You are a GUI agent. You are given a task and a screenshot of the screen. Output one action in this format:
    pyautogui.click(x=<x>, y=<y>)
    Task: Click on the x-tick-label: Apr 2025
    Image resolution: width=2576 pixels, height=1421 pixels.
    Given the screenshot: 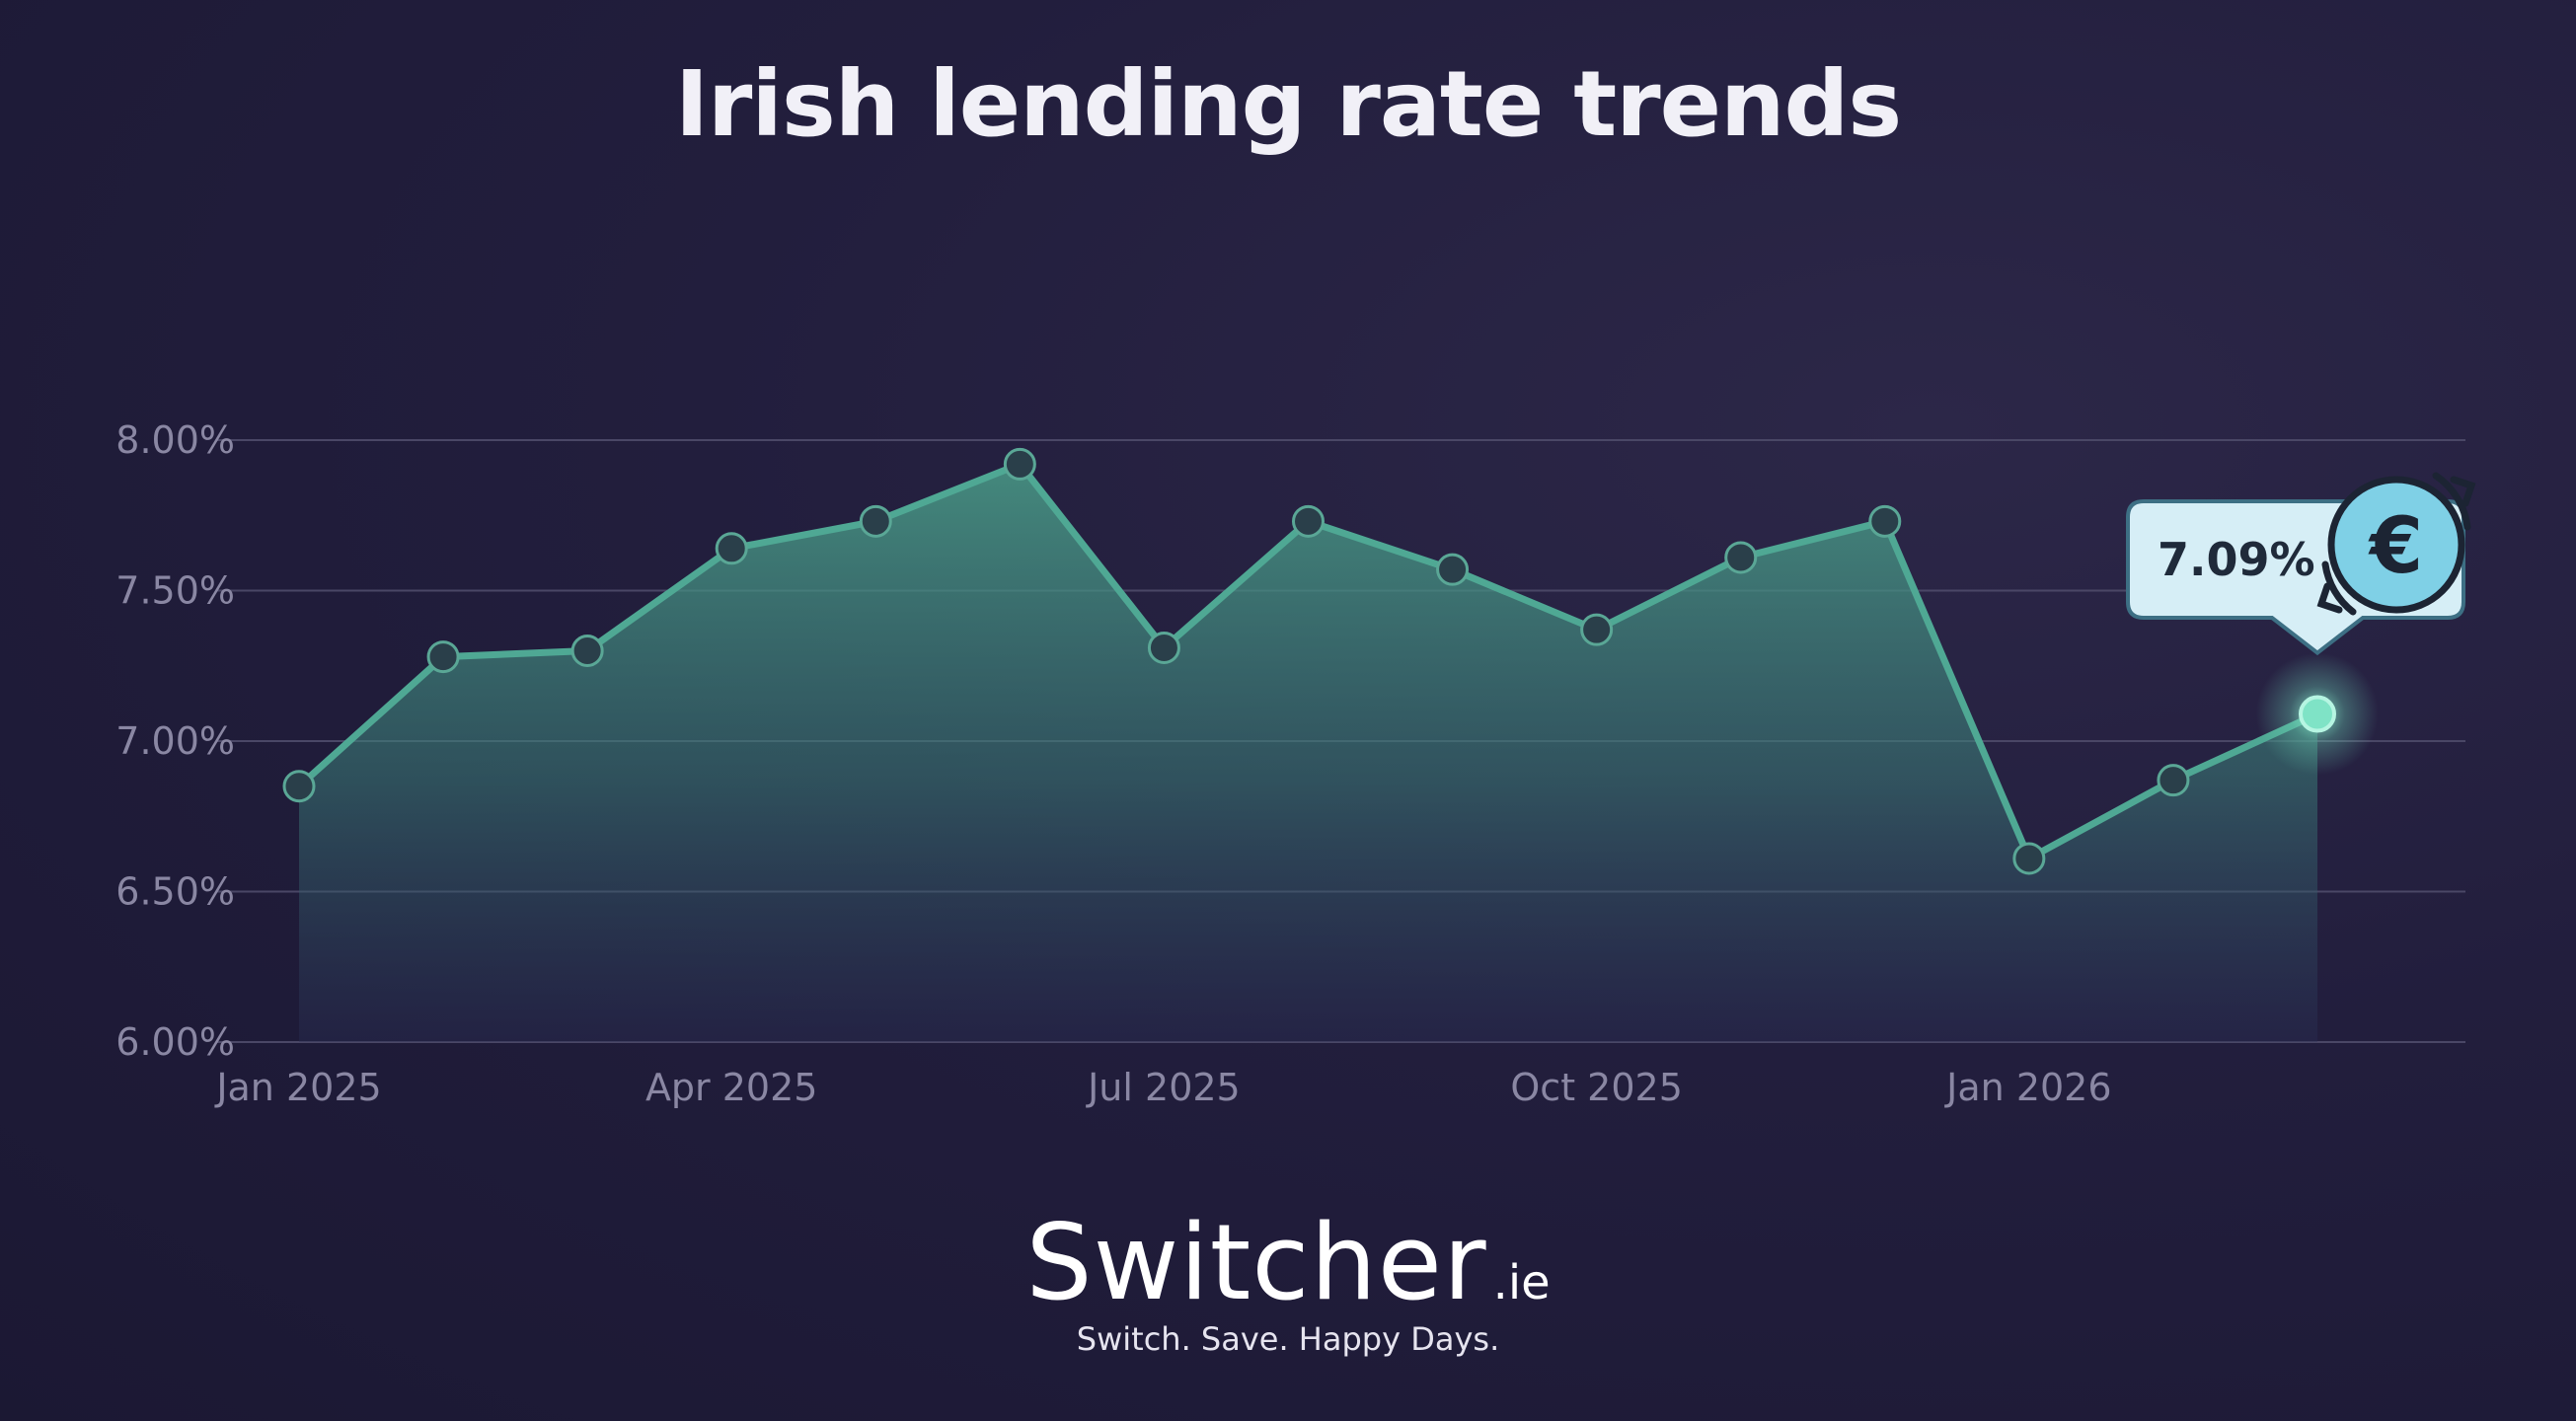 What is the action you would take?
    pyautogui.click(x=732, y=1087)
    